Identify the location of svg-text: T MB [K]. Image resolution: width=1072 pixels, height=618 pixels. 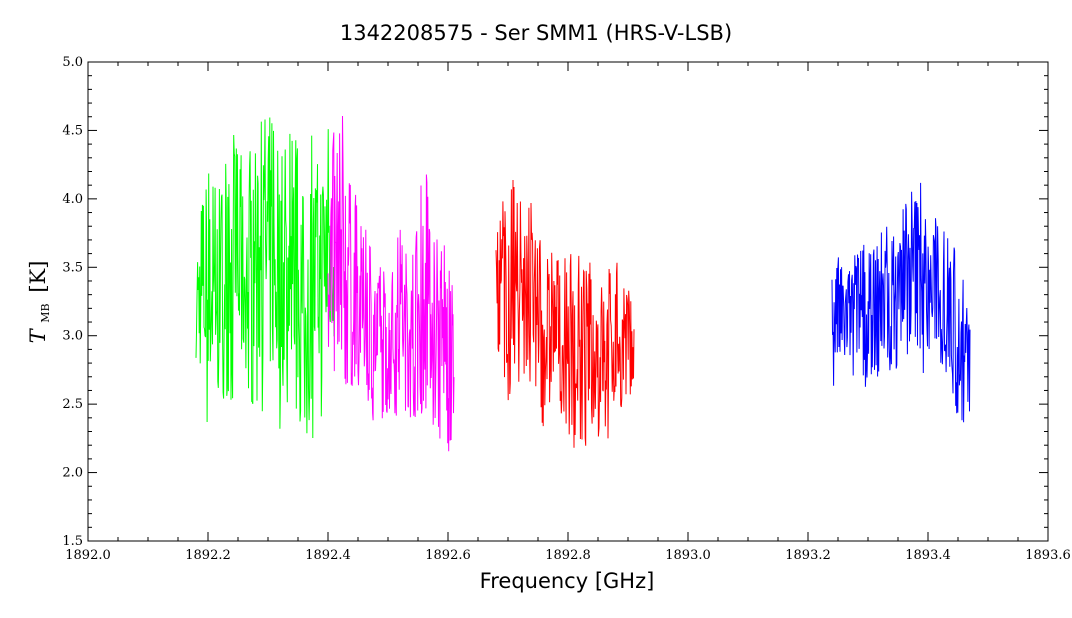
(40, 302).